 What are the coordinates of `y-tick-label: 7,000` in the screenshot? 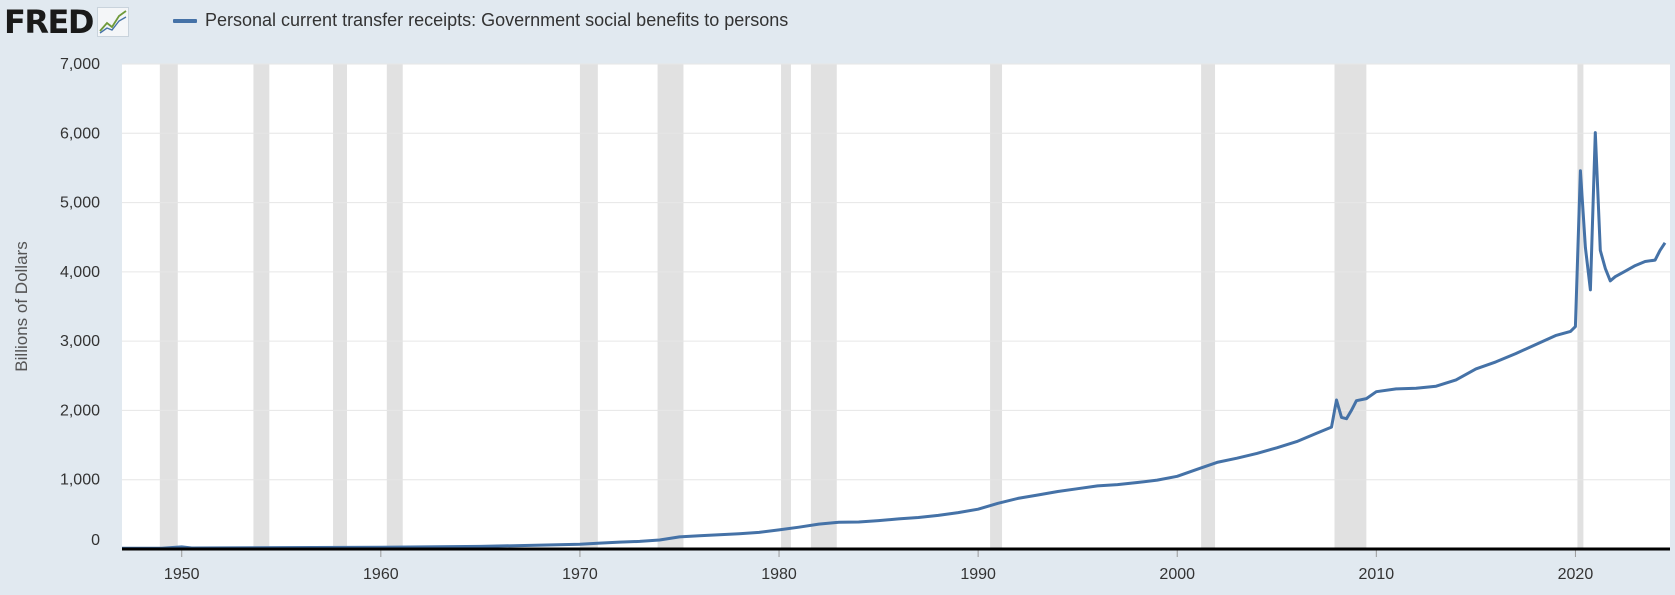 It's located at (80, 64).